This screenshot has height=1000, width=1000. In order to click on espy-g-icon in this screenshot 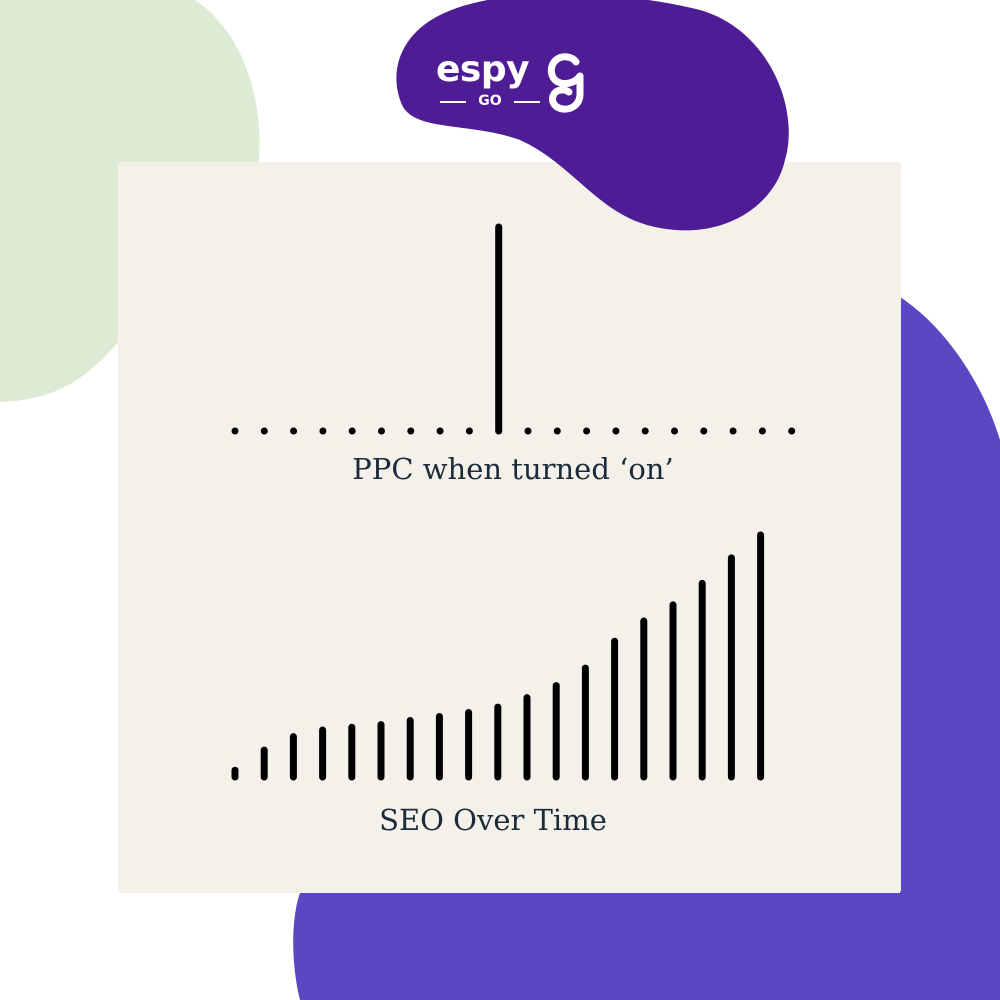, I will do `click(565, 83)`.